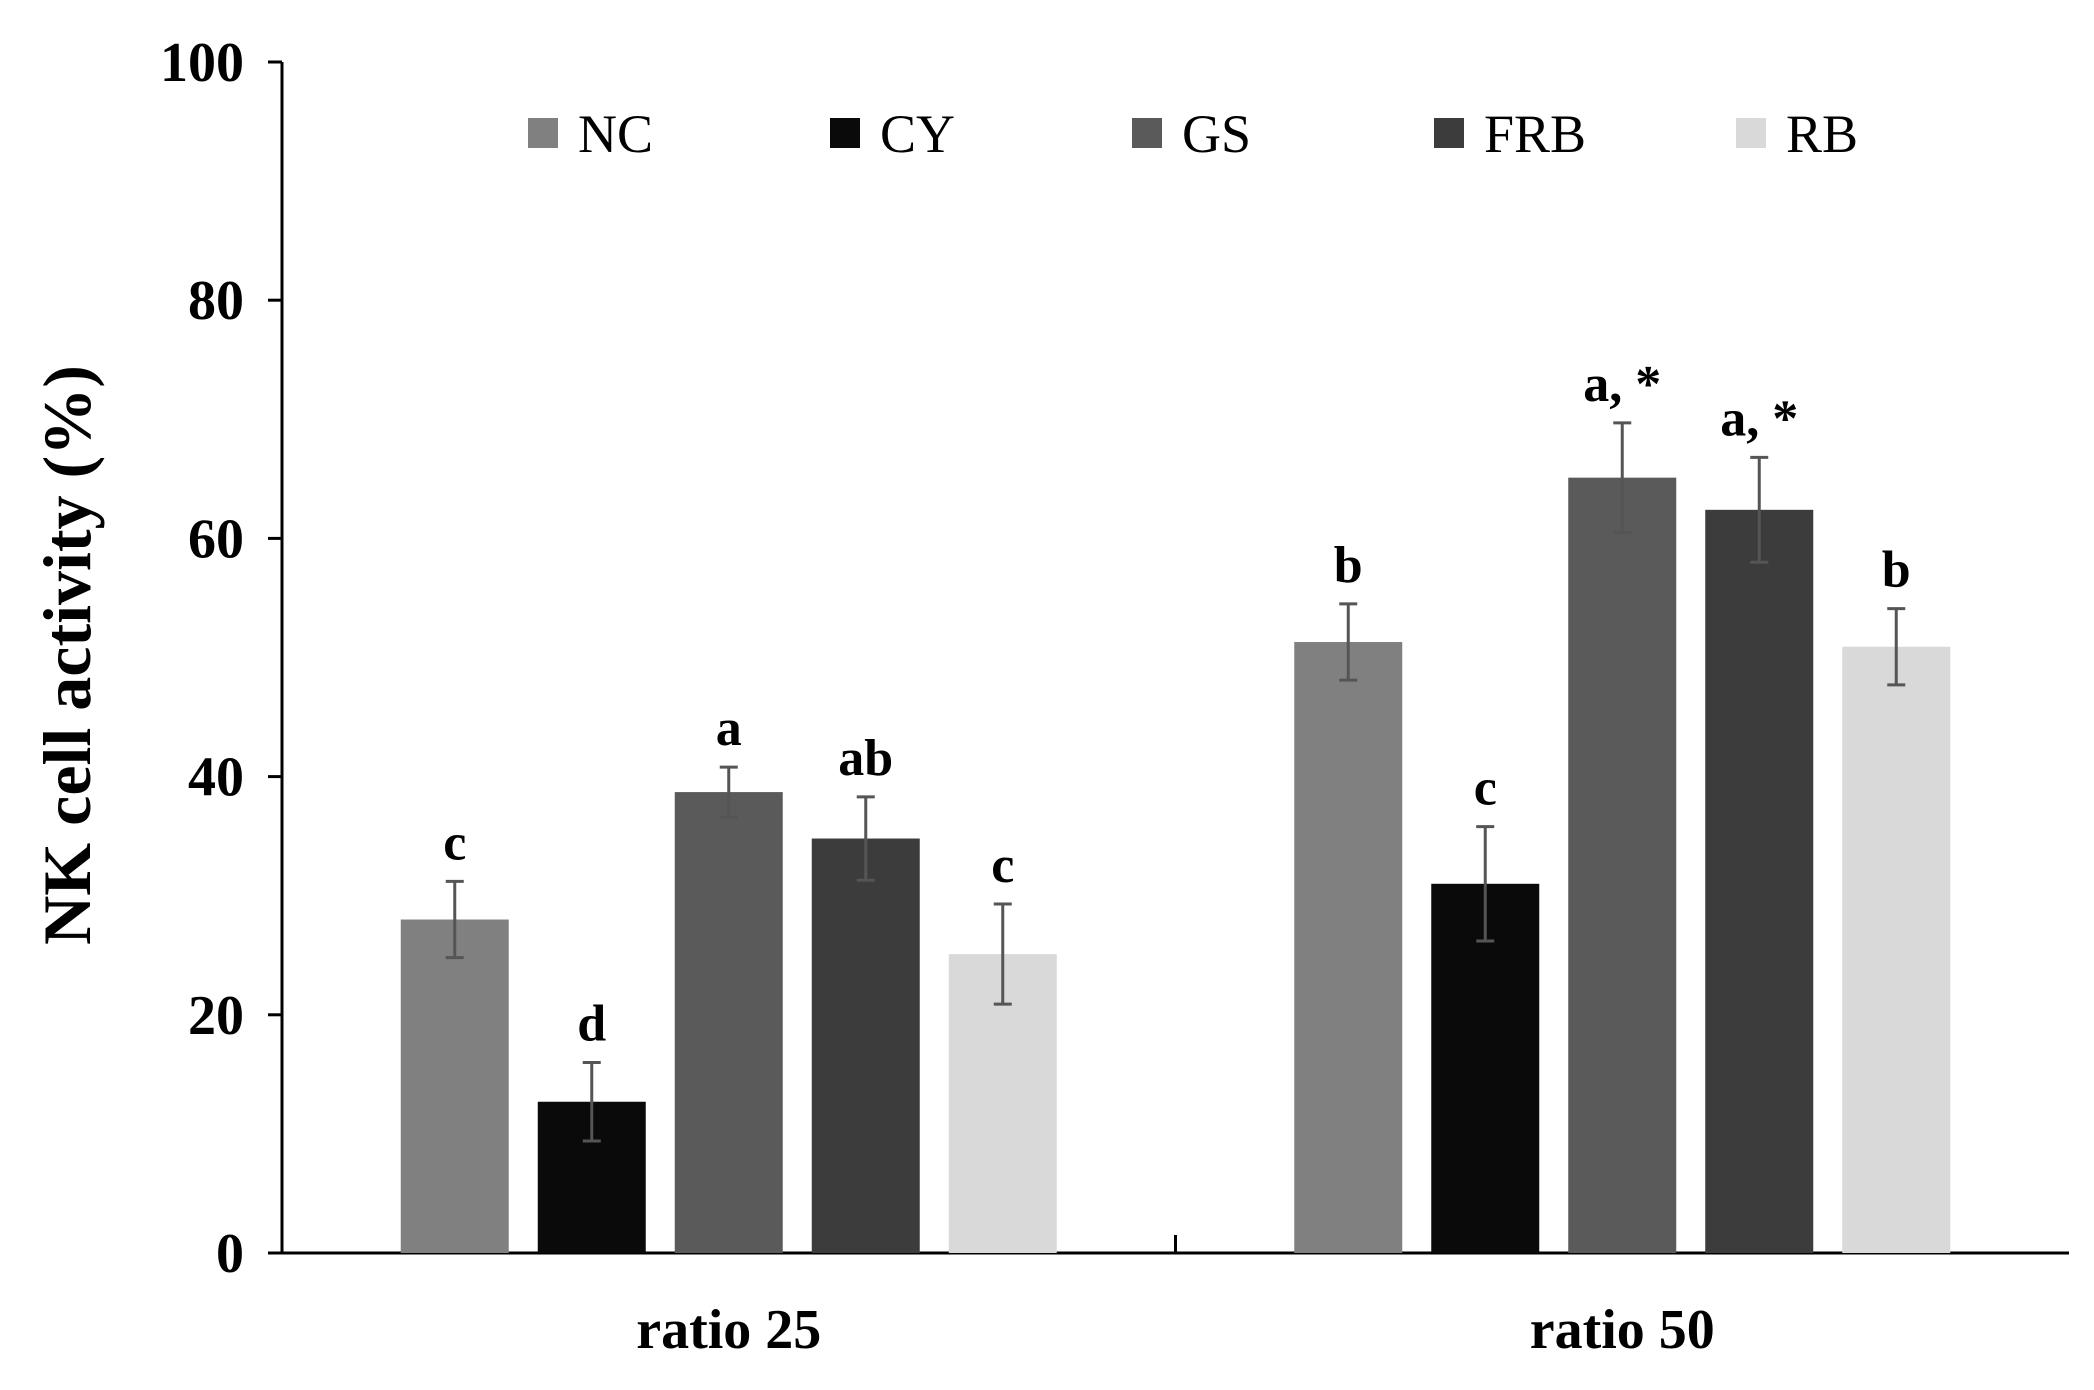  I want to click on y-tick-label: 60, so click(216, 539).